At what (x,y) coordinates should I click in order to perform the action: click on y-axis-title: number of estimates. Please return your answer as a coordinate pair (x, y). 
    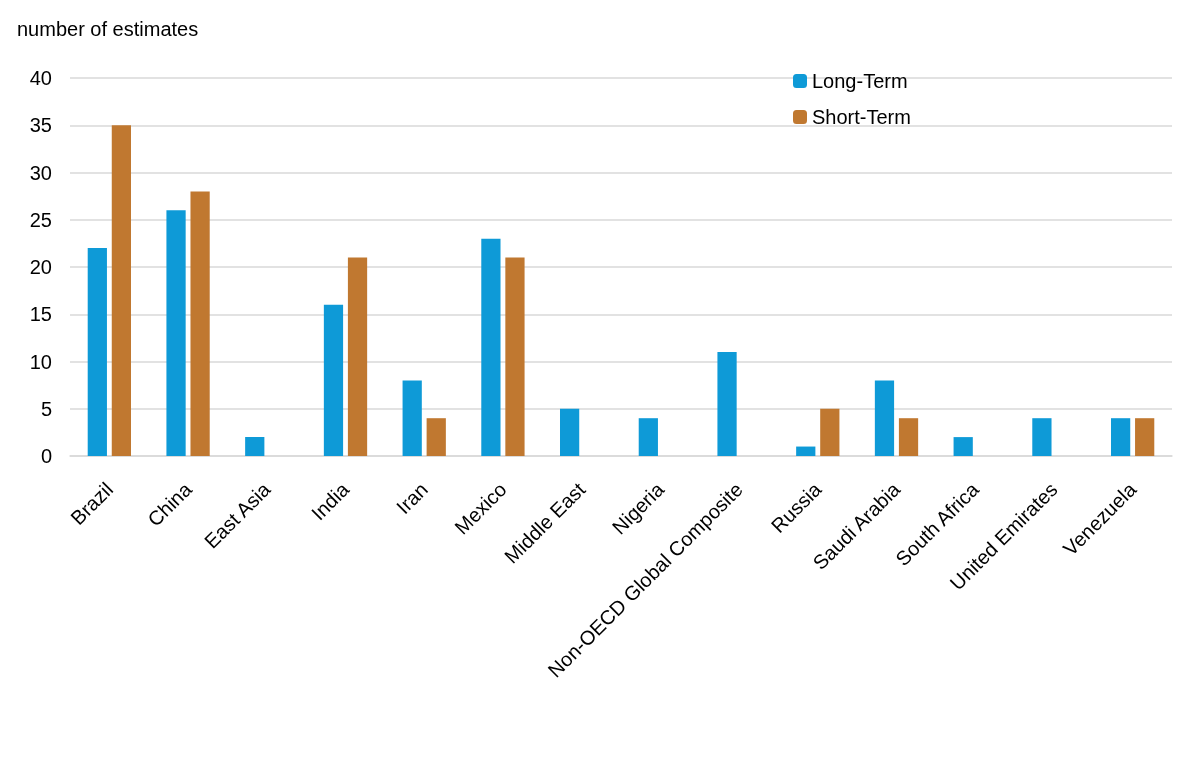
    Looking at the image, I should click on (108, 29).